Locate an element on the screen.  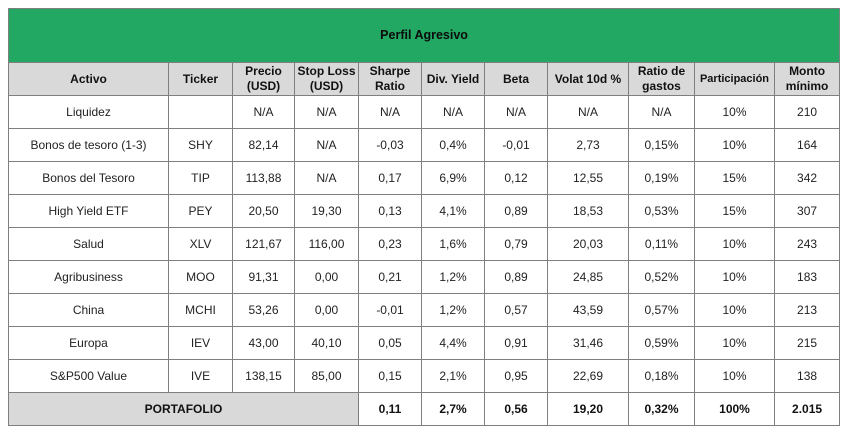
cell-monto: 243 is located at coordinates (807, 244).